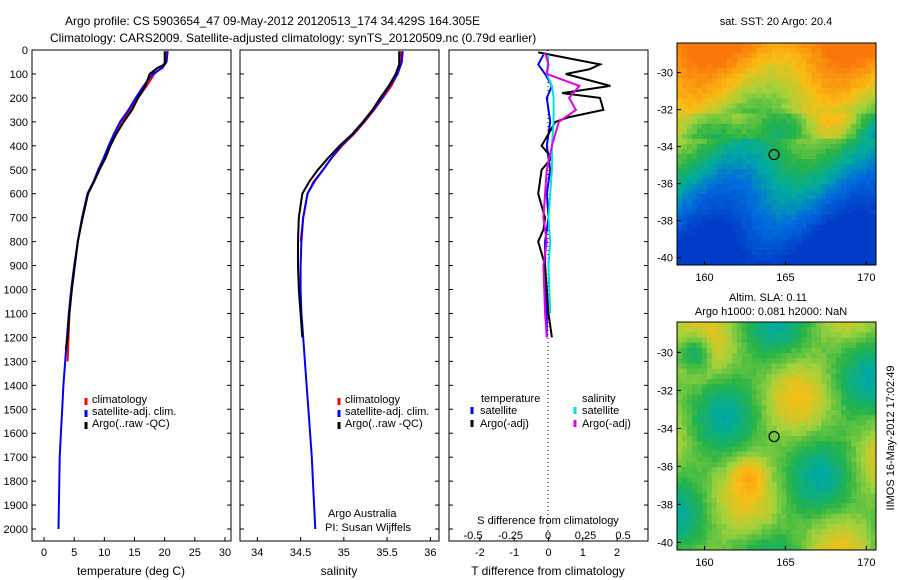 Image resolution: width=900 pixels, height=580 pixels. What do you see at coordinates (19, 219) in the screenshot?
I see `y-tick-label: 700` at bounding box center [19, 219].